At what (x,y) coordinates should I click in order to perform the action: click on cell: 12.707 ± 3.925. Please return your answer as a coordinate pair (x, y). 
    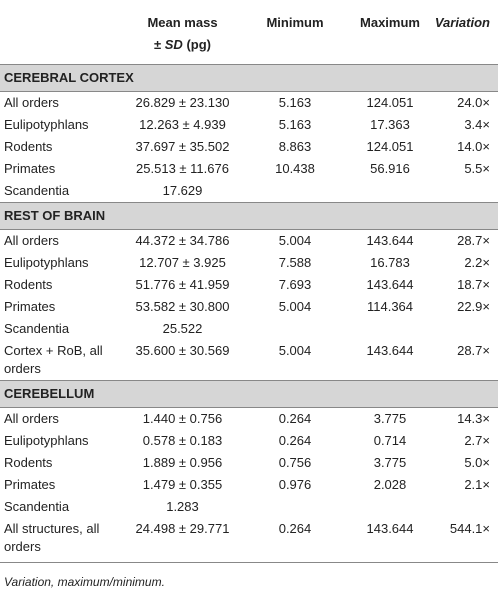
    Looking at the image, I should click on (182, 262).